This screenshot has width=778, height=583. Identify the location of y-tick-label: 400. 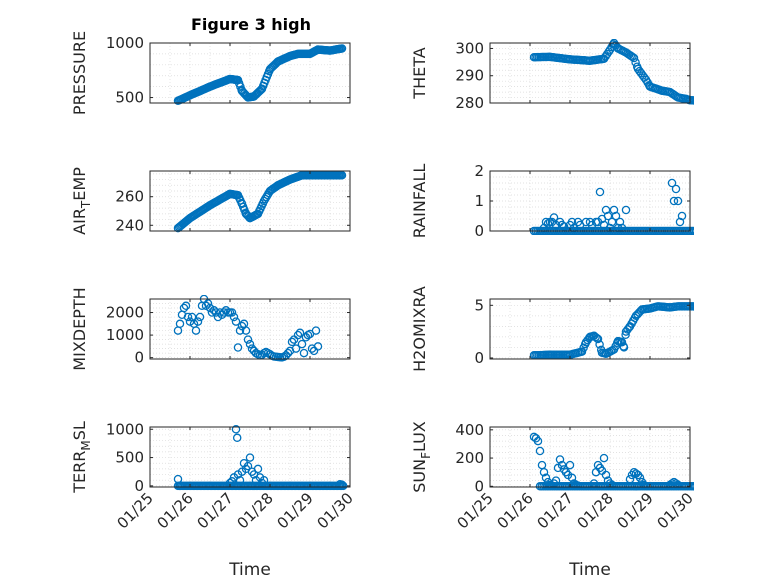
(469, 430).